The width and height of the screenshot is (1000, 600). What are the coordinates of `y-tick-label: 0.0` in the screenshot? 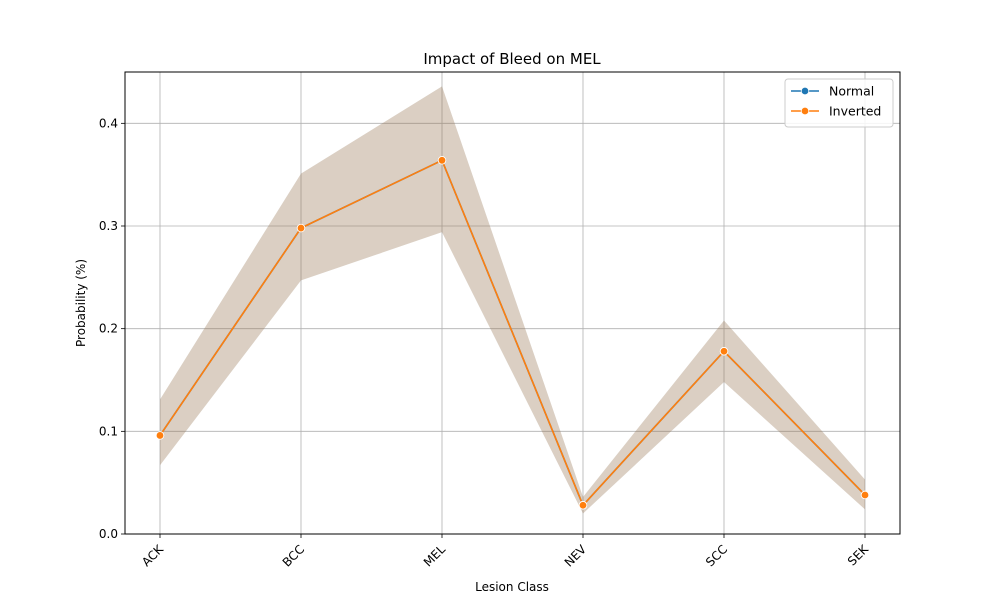 It's located at (108, 534).